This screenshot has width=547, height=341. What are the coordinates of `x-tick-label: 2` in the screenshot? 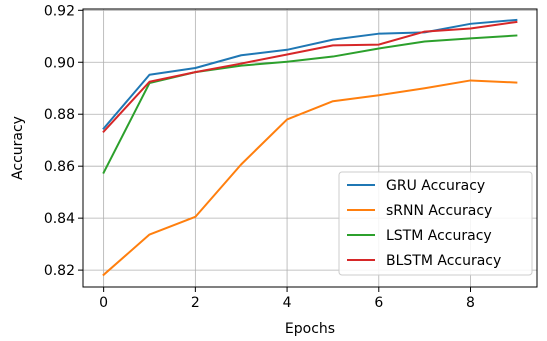 It's located at (195, 303).